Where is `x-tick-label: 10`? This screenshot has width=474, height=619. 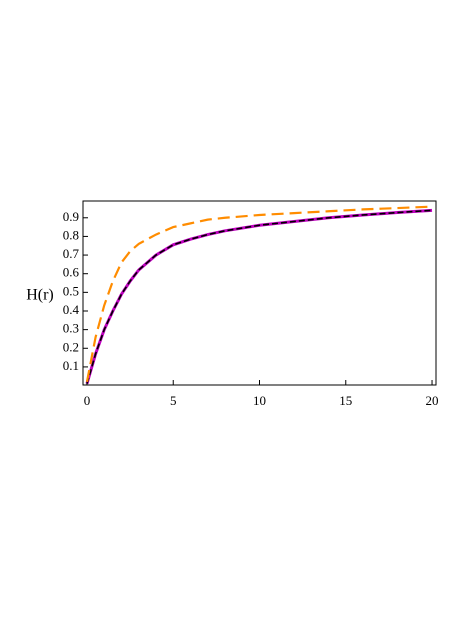 x-tick-label: 10 is located at coordinates (259, 400).